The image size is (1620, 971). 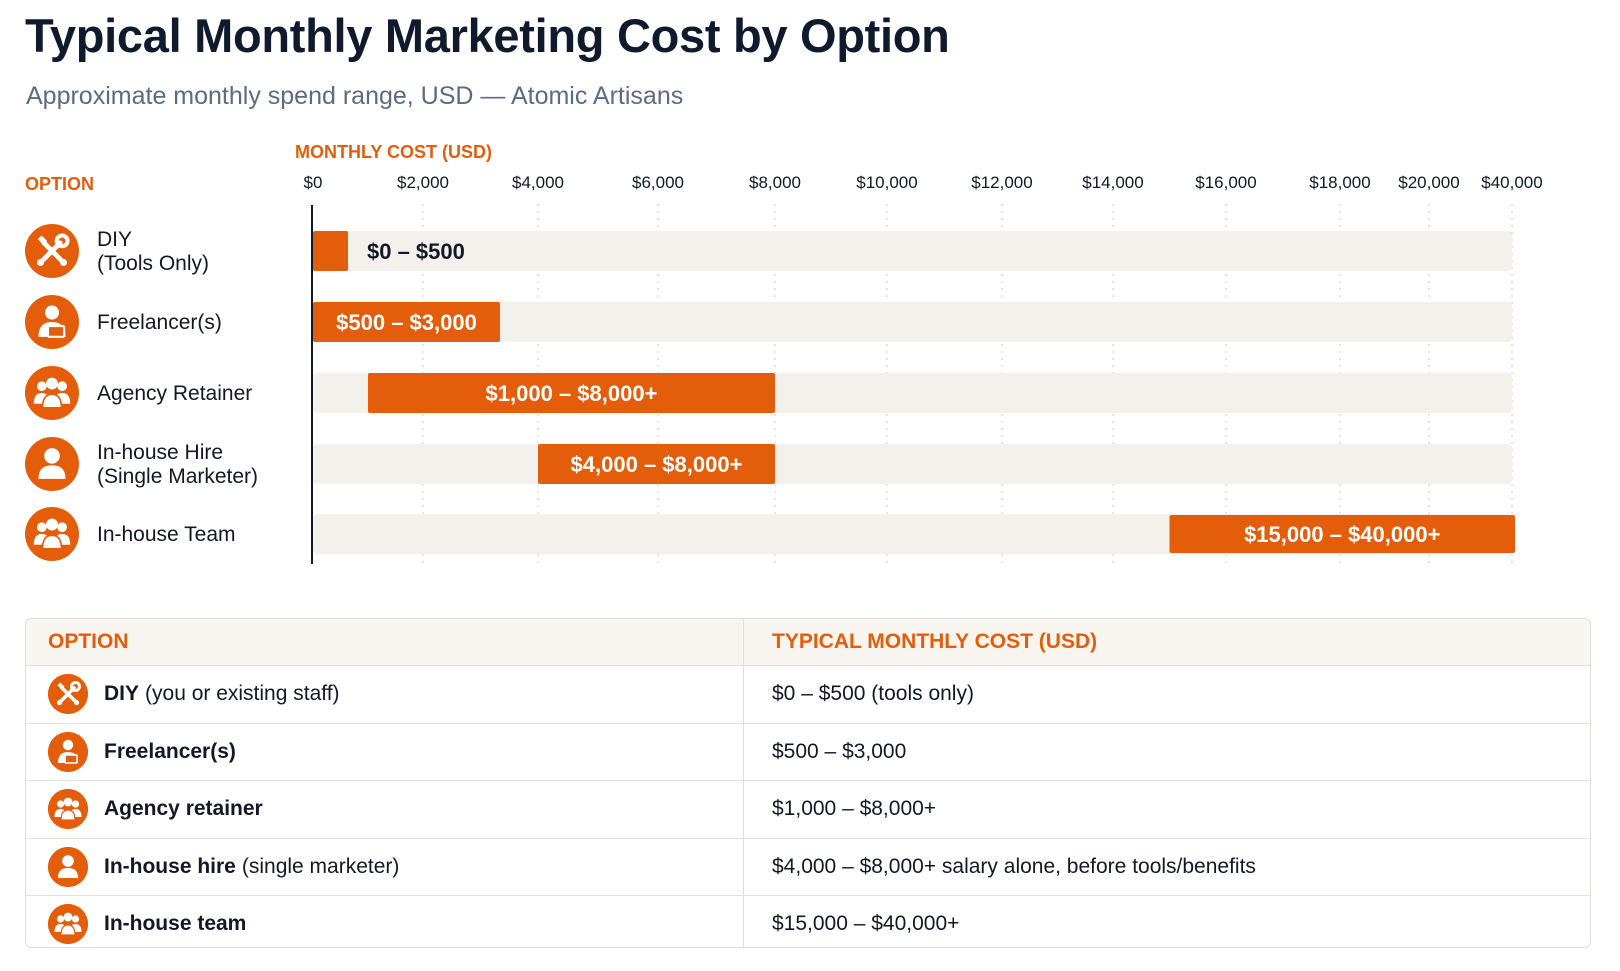 What do you see at coordinates (873, 694) in the screenshot?
I see `cost-cell: $0 – $500 (tools only)` at bounding box center [873, 694].